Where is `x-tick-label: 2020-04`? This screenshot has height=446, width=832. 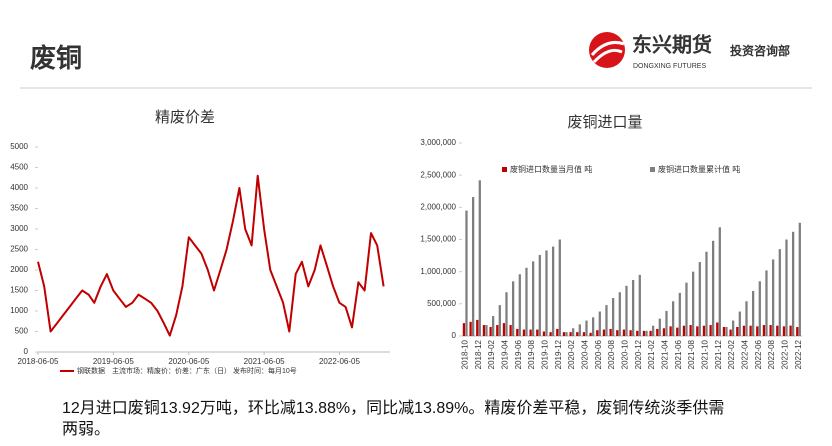 x-tick-label: 2020-04 is located at coordinates (584, 354).